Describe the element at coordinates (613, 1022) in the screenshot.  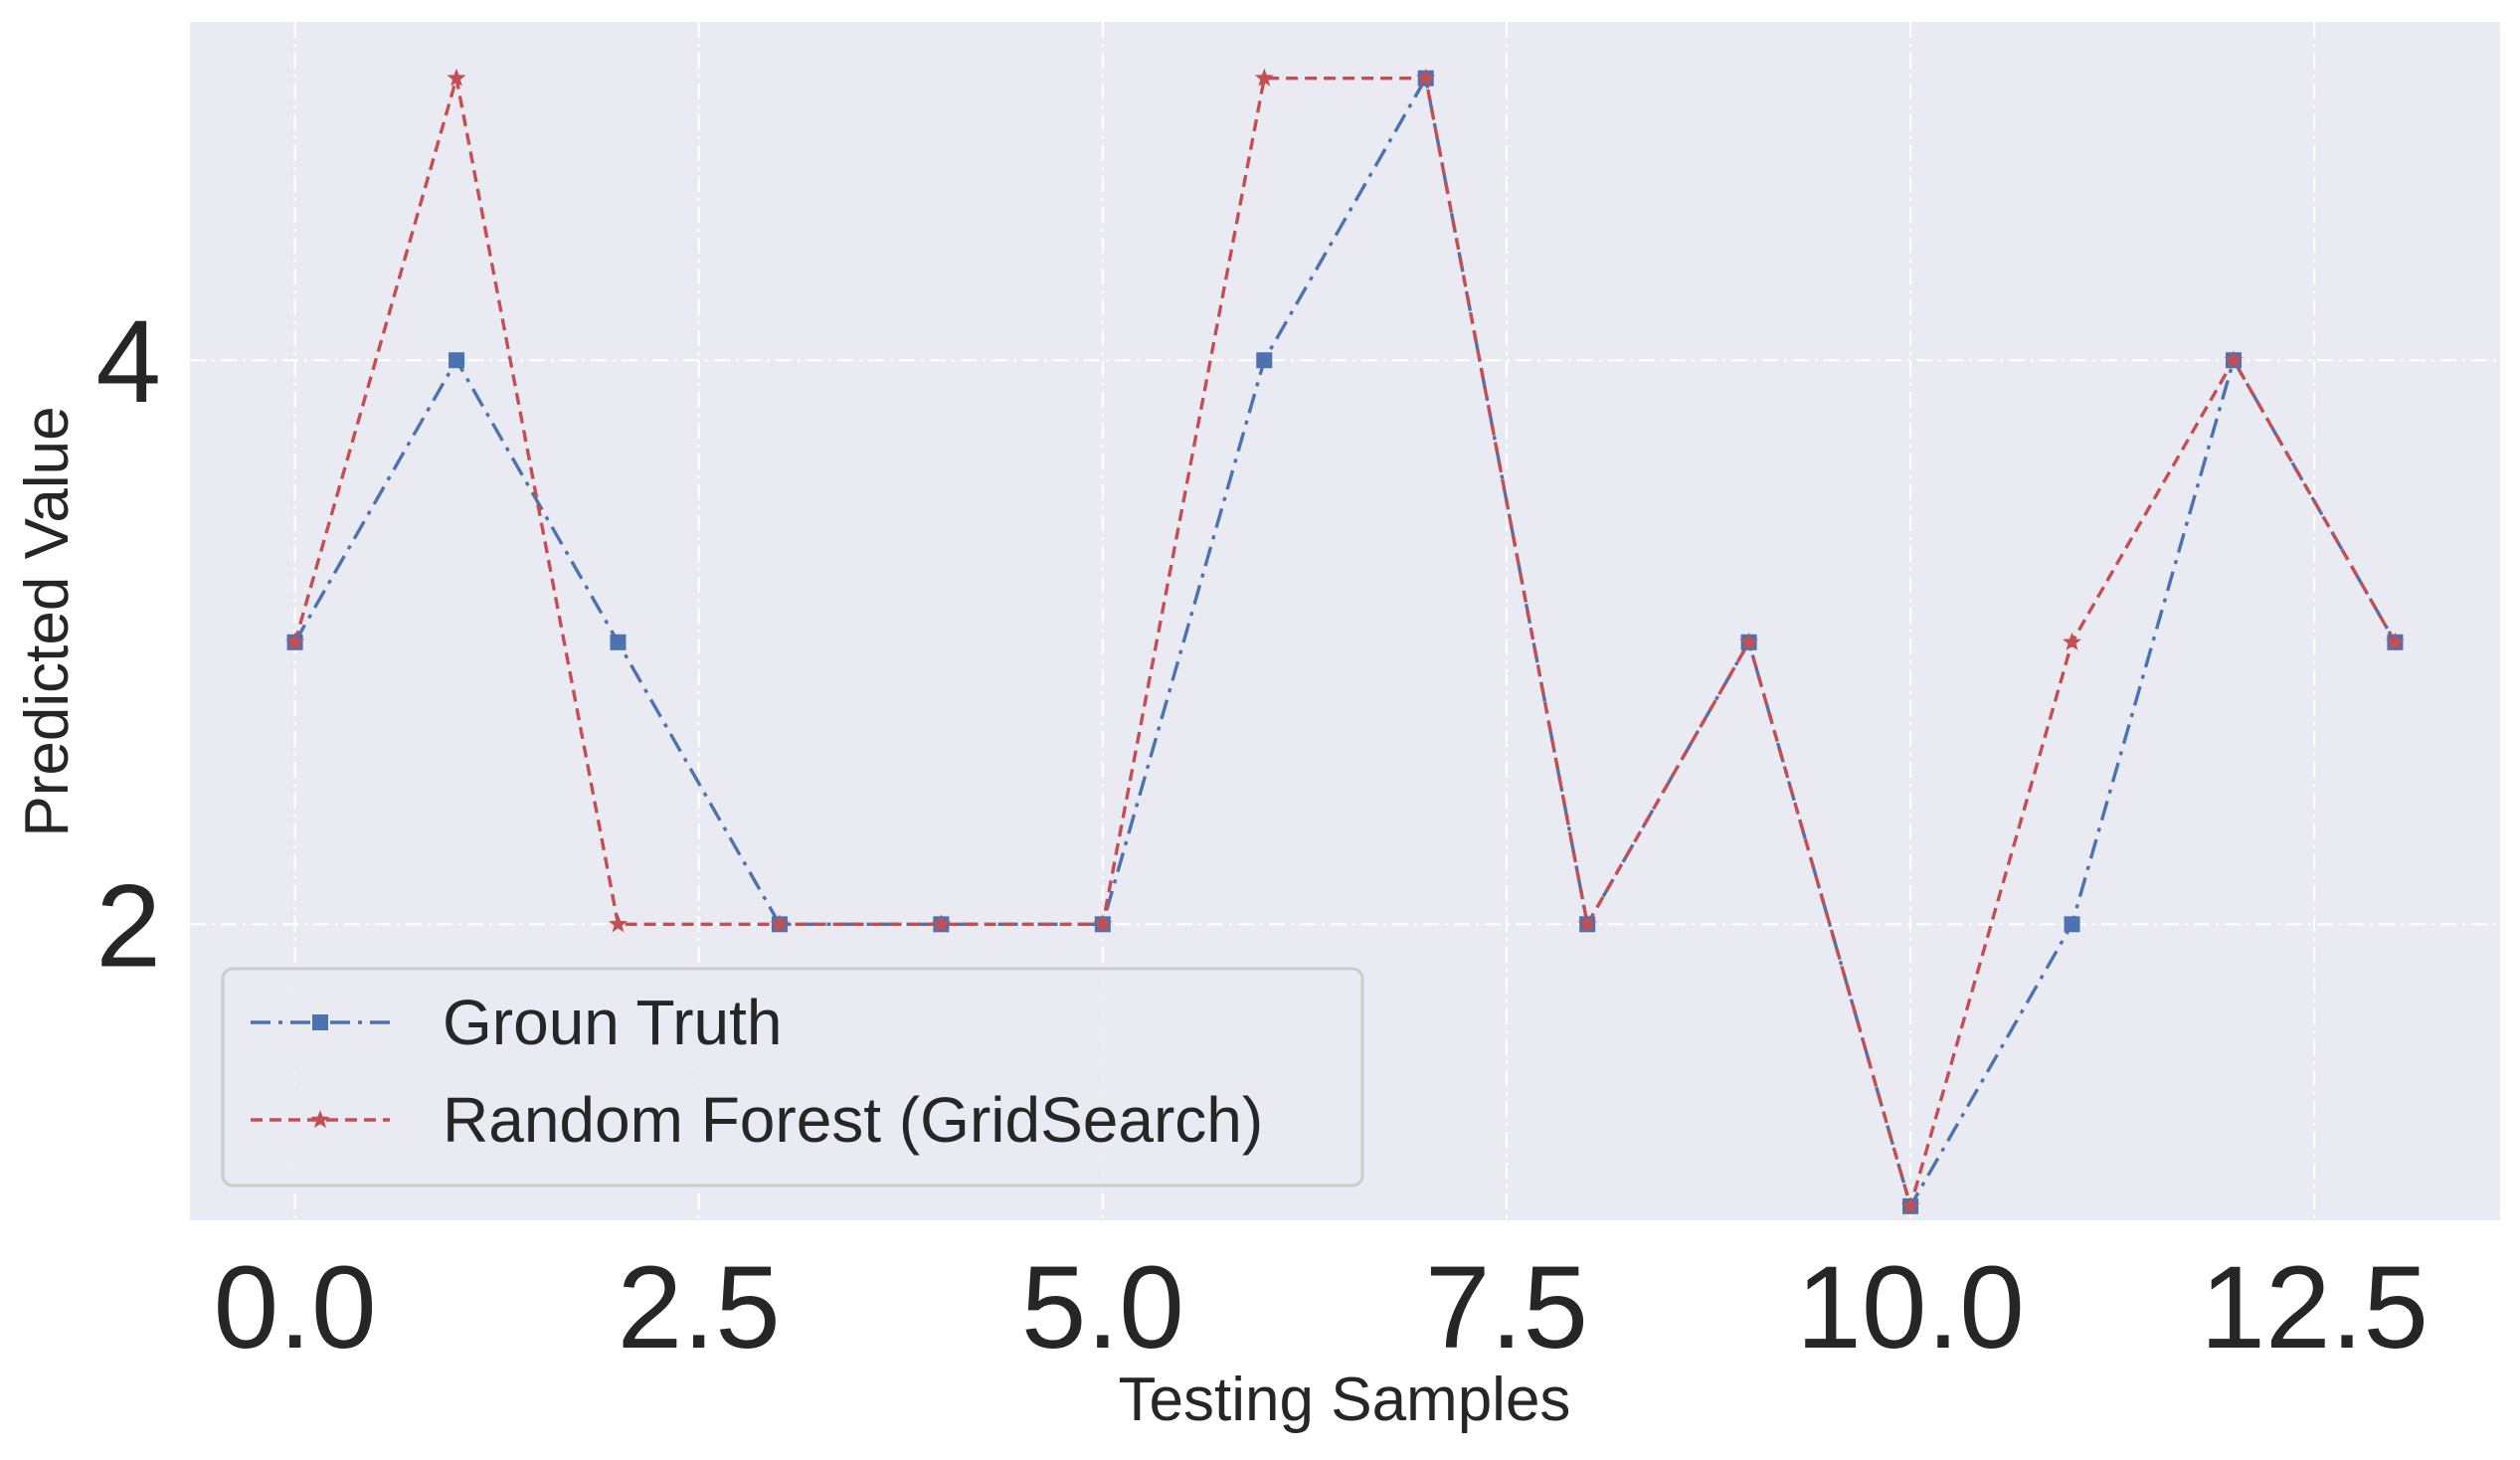
I see `legend-label-ground-truth: Groun Truth` at that location.